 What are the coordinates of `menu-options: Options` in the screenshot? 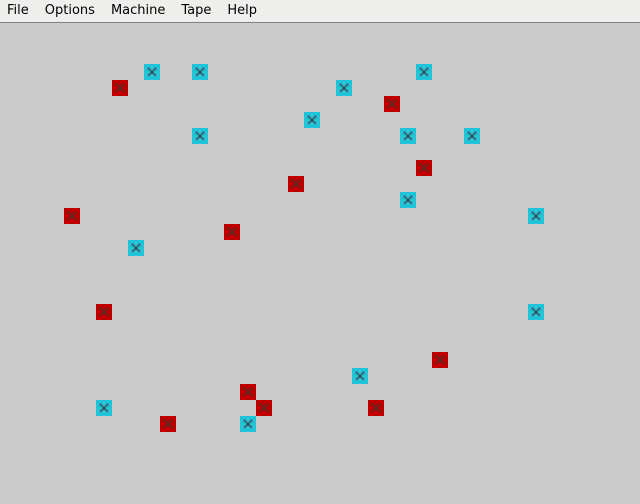 It's located at (69, 10).